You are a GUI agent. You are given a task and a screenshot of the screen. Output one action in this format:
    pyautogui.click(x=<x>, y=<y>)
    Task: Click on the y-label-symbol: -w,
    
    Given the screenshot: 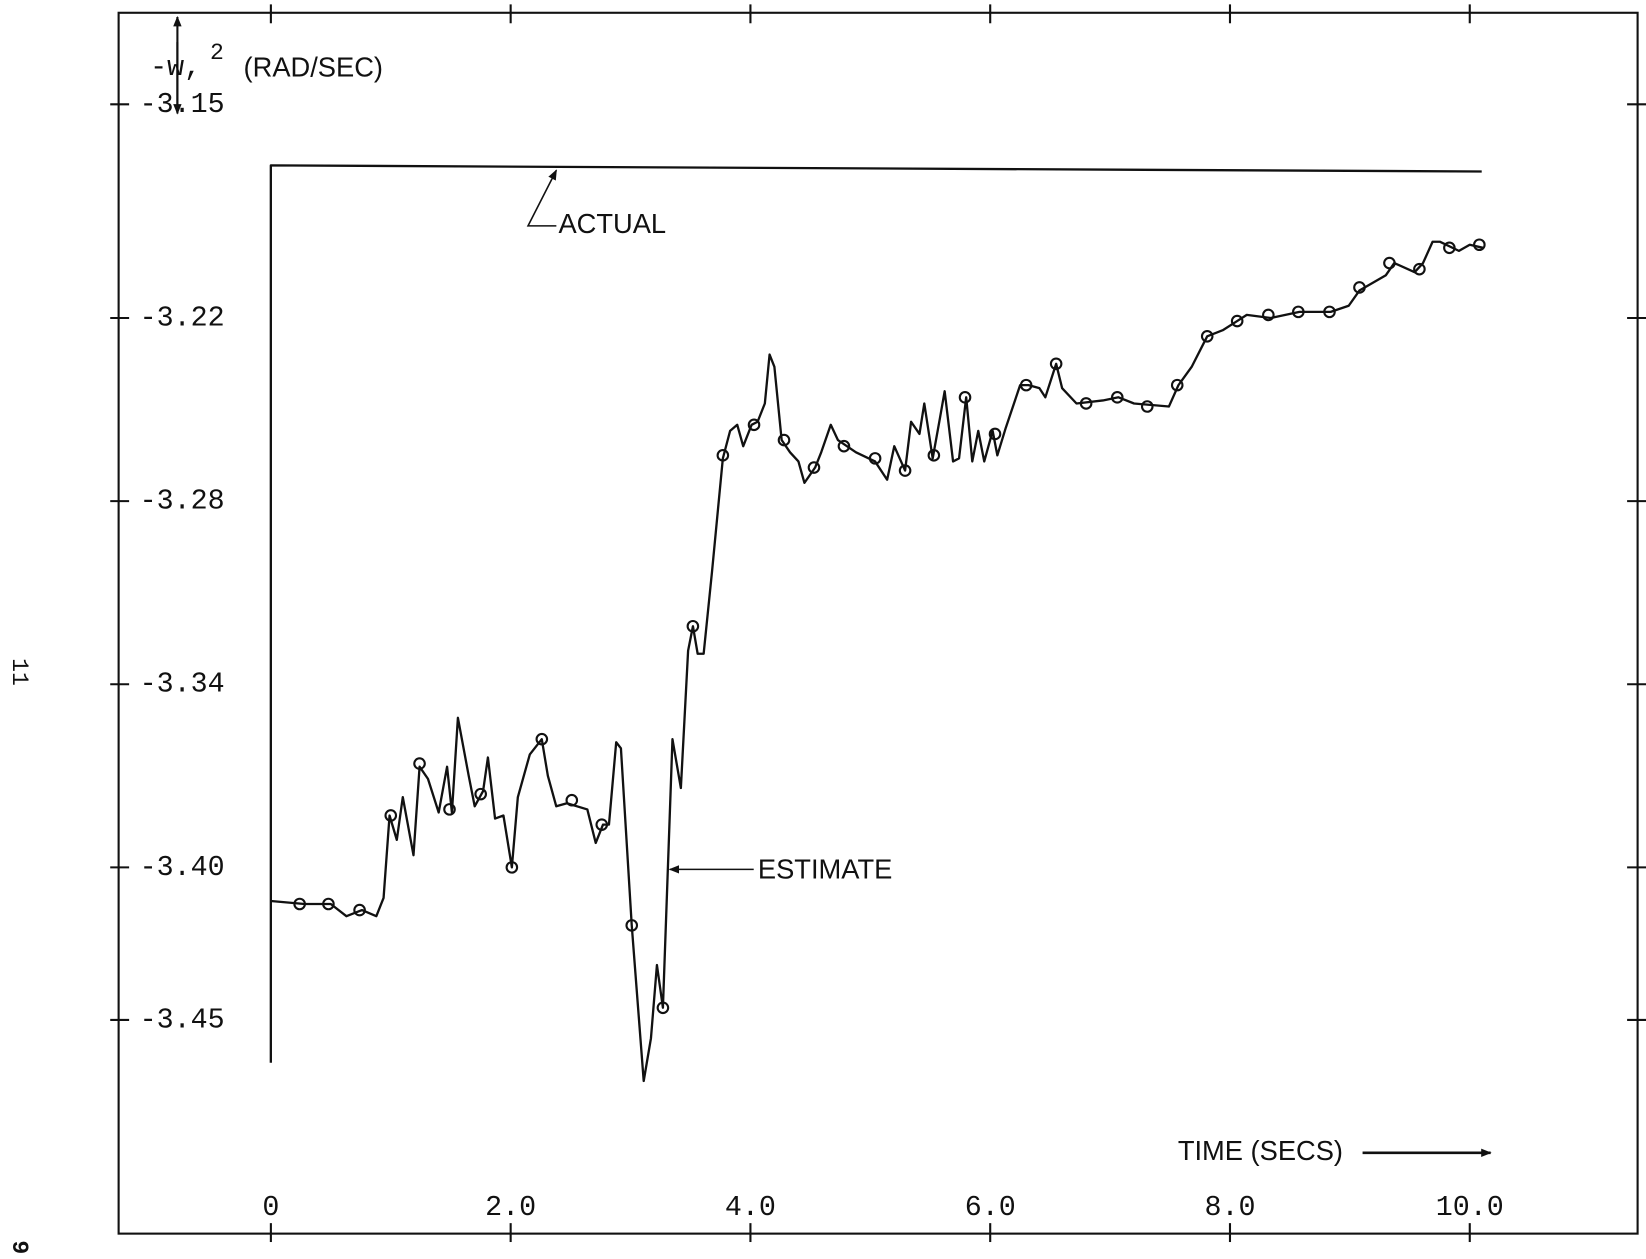 What is the action you would take?
    pyautogui.click(x=175, y=67)
    